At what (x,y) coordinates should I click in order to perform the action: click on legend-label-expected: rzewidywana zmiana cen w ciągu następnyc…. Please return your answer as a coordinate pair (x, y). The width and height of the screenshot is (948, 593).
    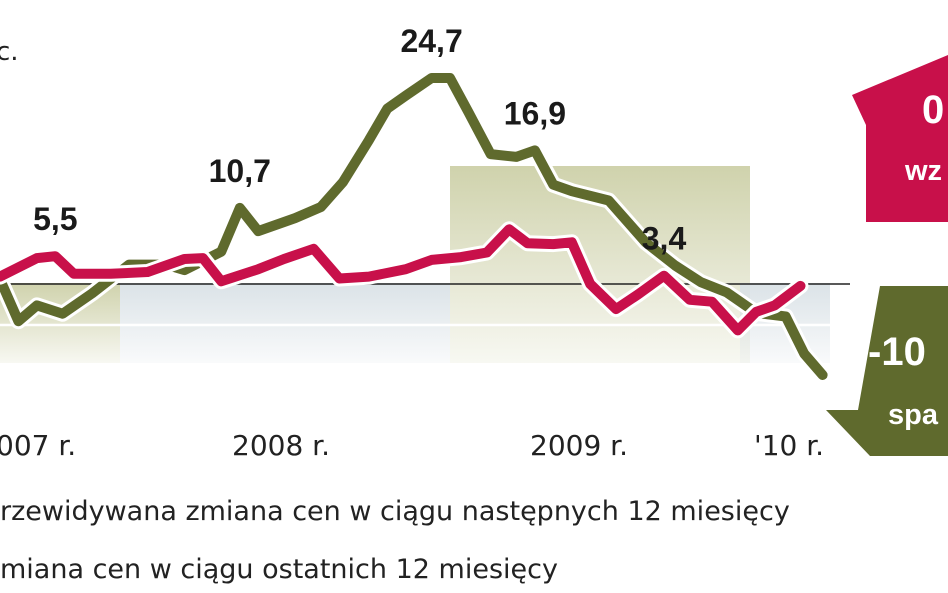
    Looking at the image, I should click on (395, 511).